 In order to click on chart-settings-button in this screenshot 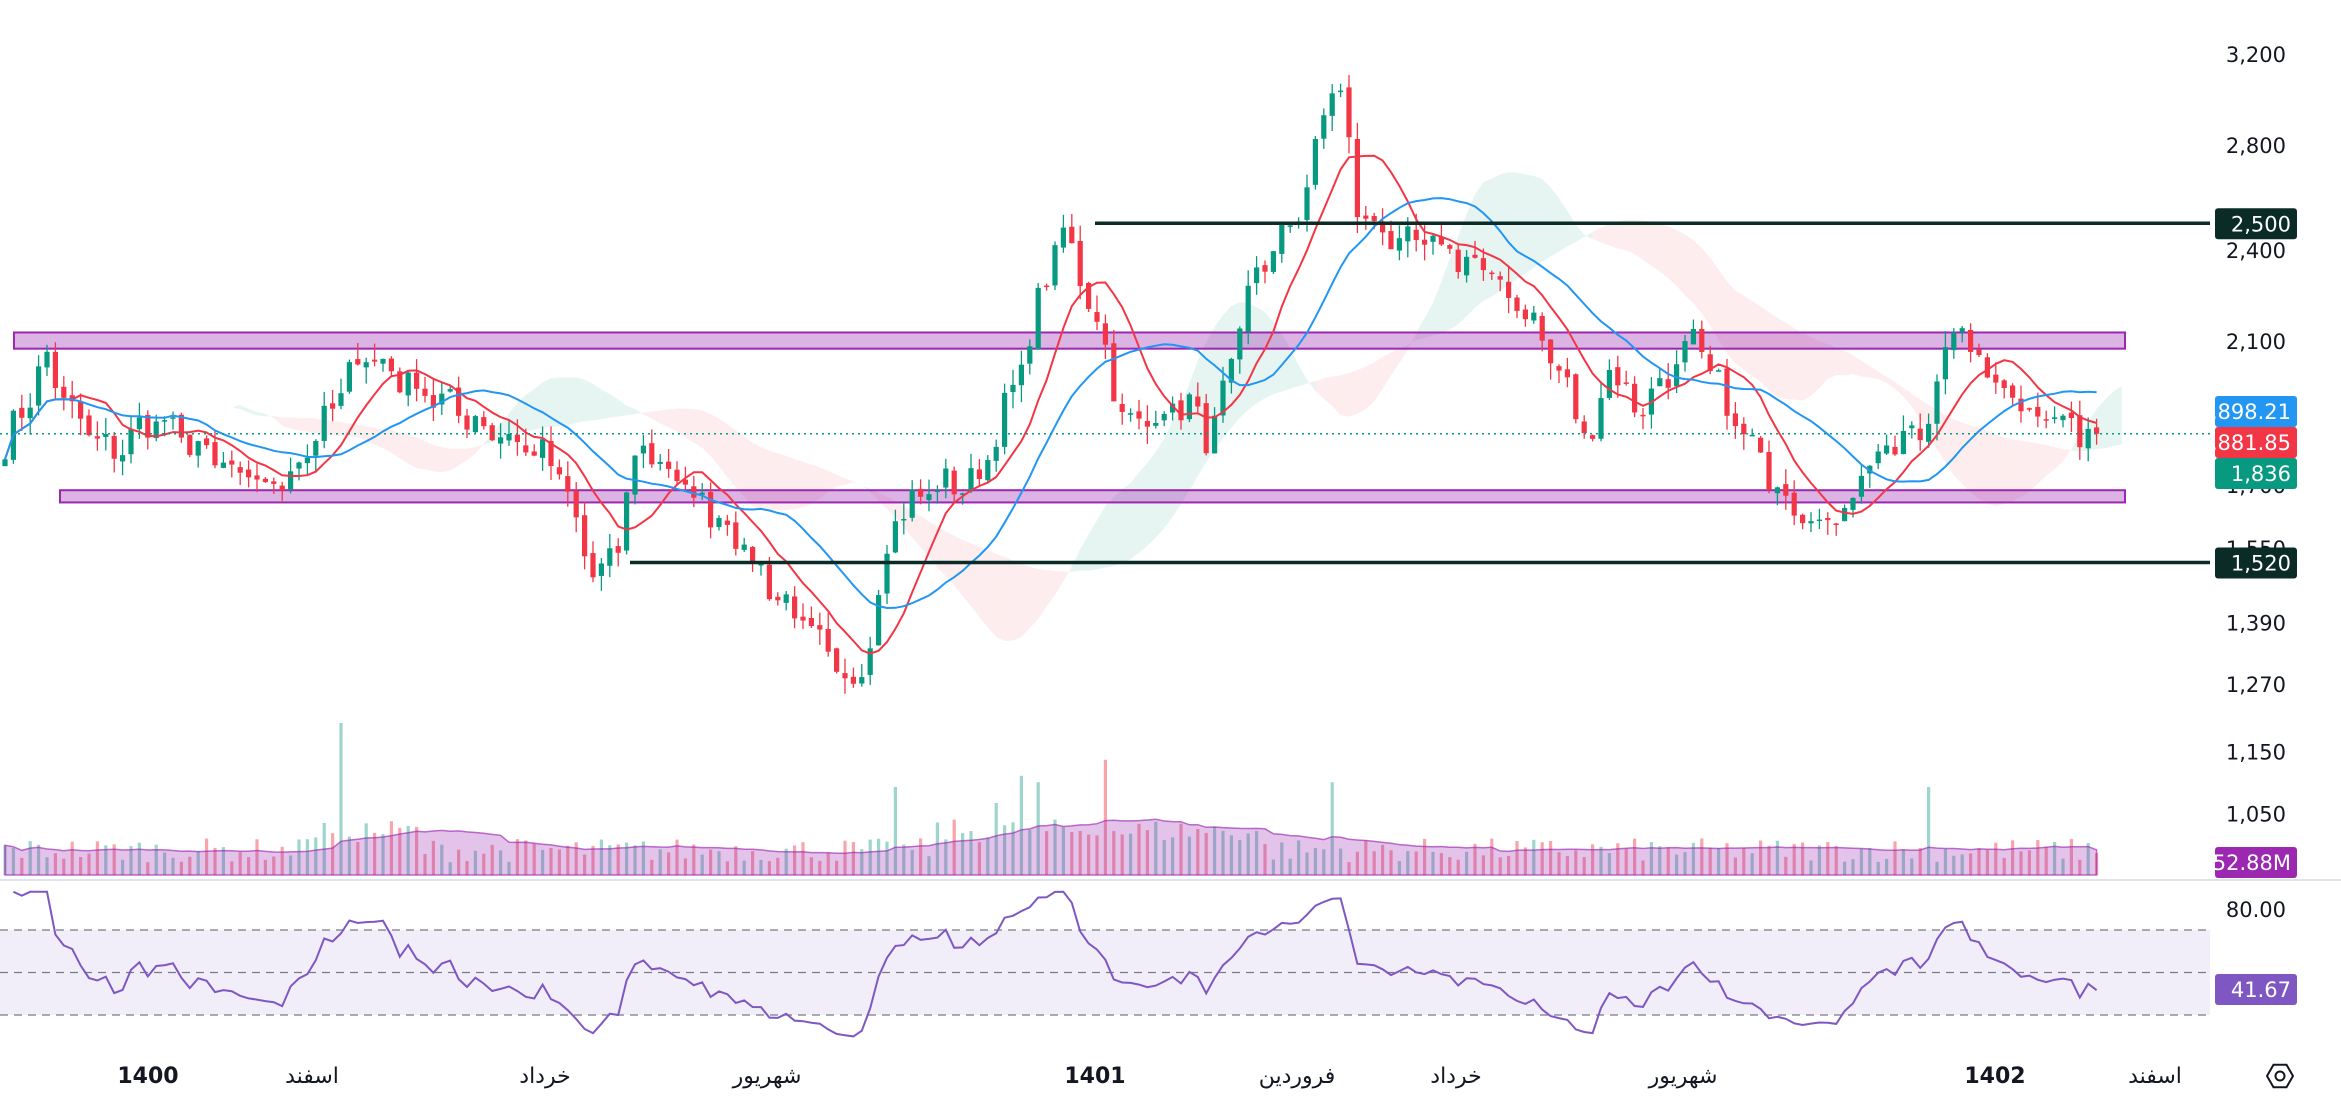, I will do `click(2280, 1076)`.